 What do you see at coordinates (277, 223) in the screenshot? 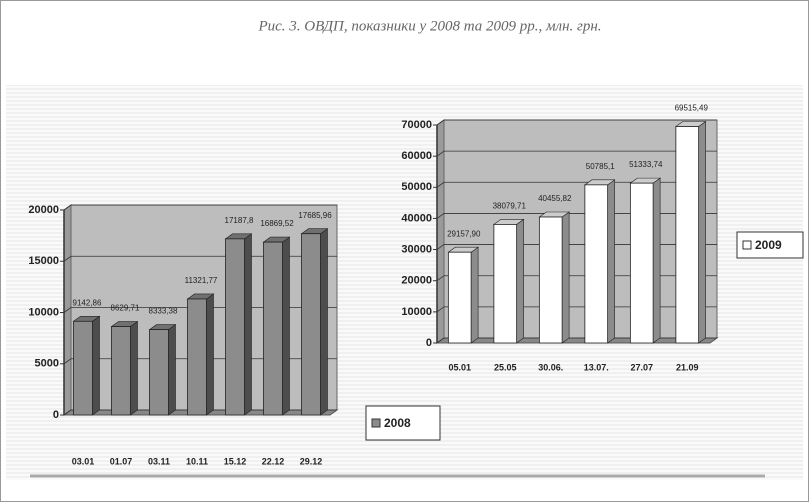
I see `value-label: 16869,52` at bounding box center [277, 223].